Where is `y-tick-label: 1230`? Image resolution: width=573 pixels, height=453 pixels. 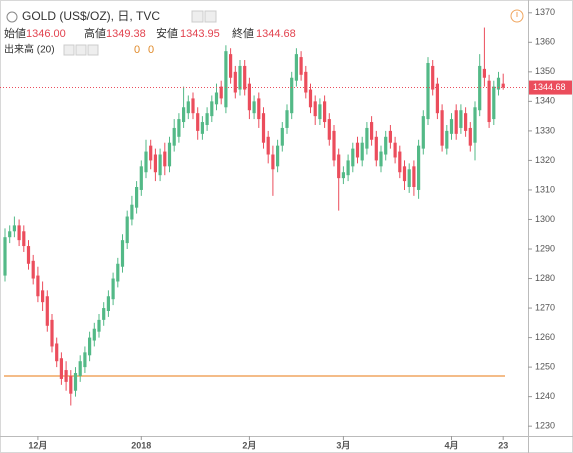 y-tick-label: 1230 is located at coordinates (545, 426).